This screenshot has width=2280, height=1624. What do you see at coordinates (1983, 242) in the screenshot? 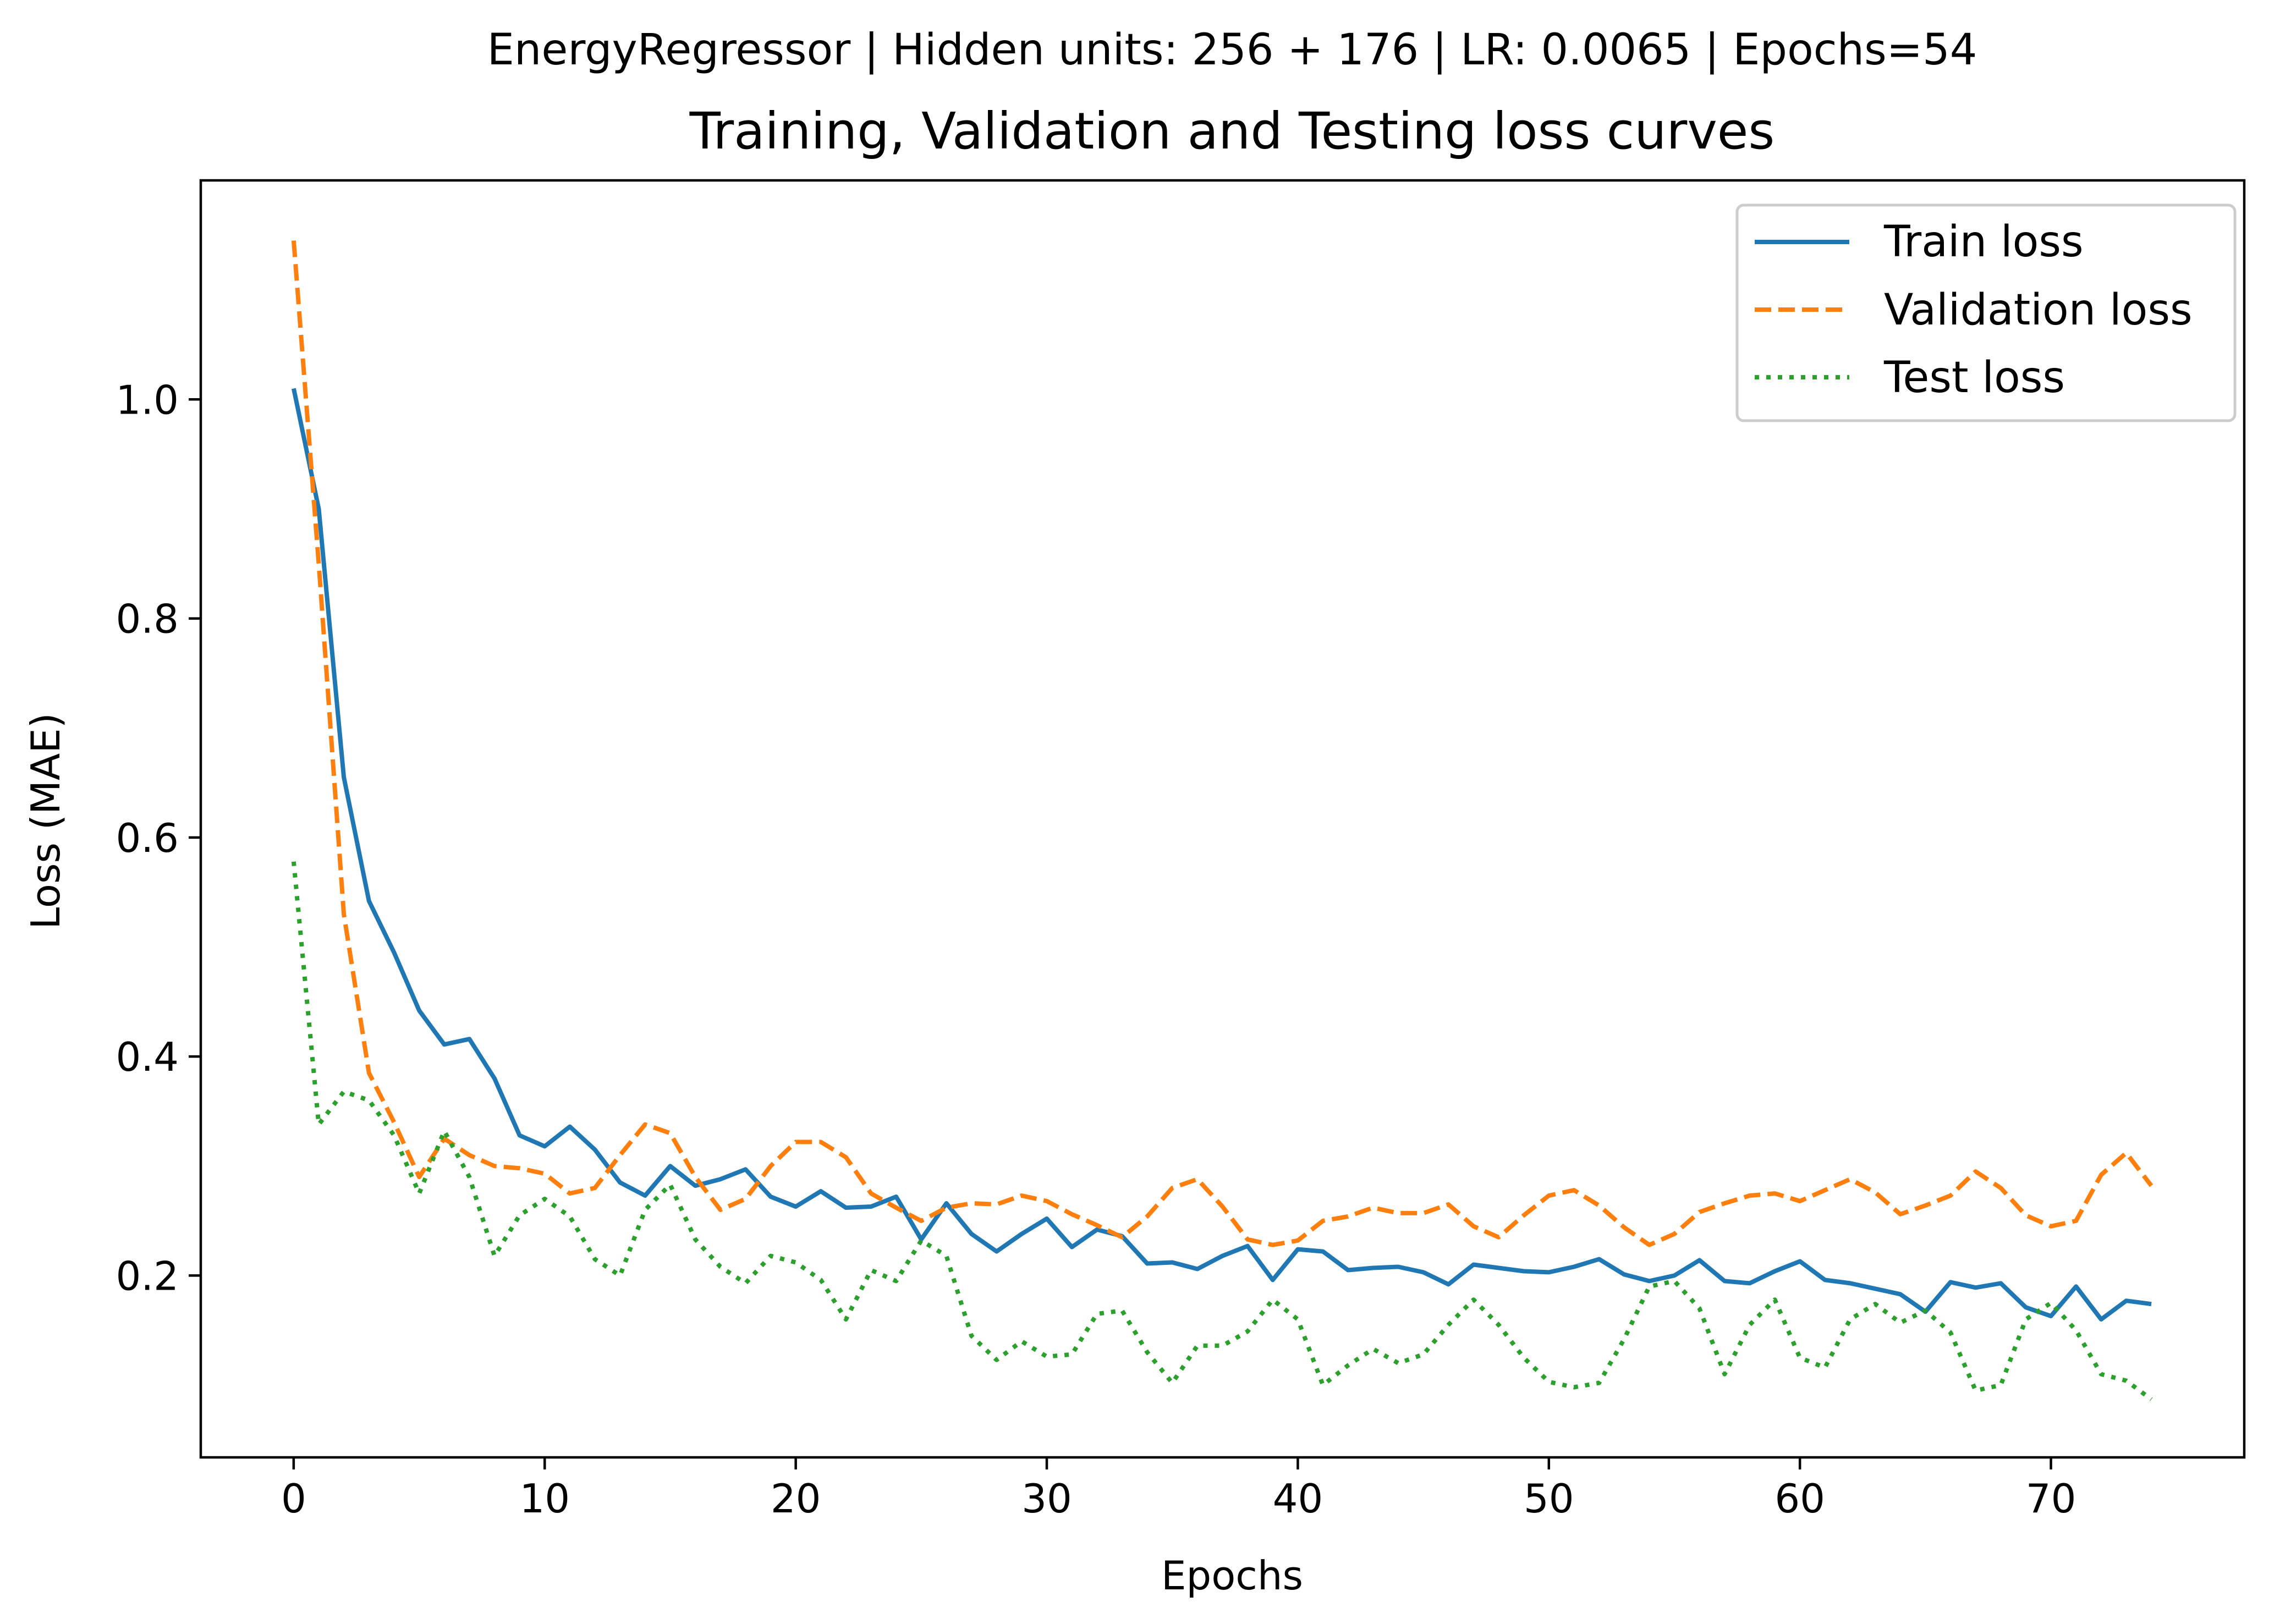
I see `legend-label-train-loss: Train loss` at bounding box center [1983, 242].